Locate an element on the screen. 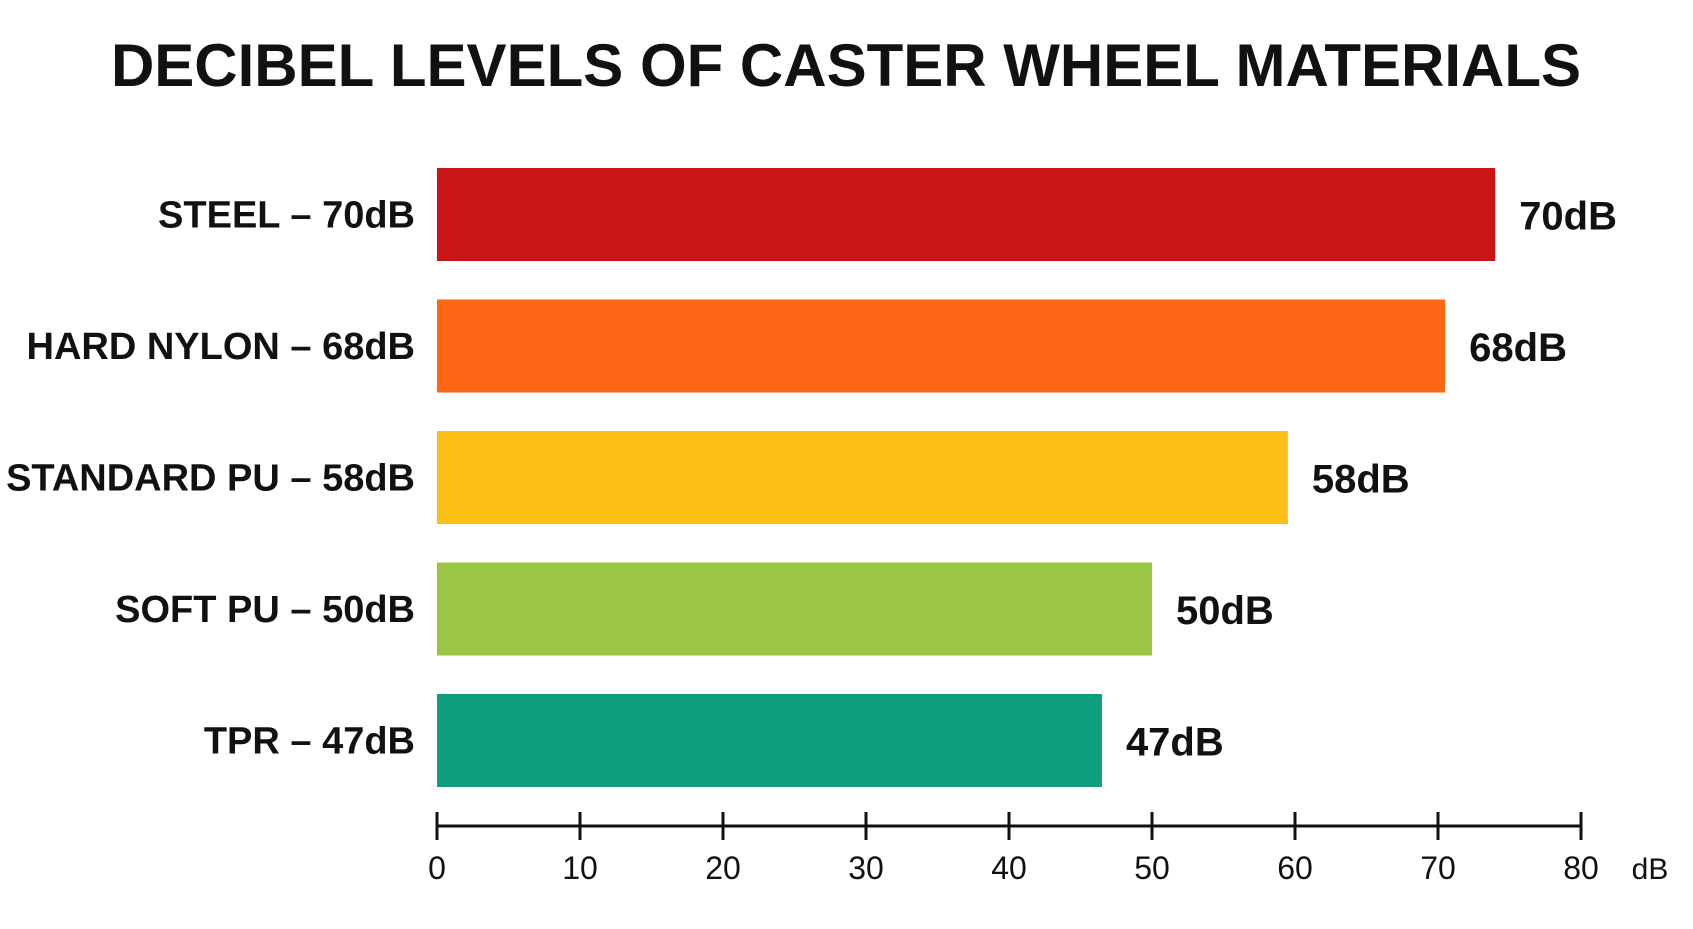 The height and width of the screenshot is (929, 1693). bar-row: STEEL – 70dB 70dB is located at coordinates (887, 214).